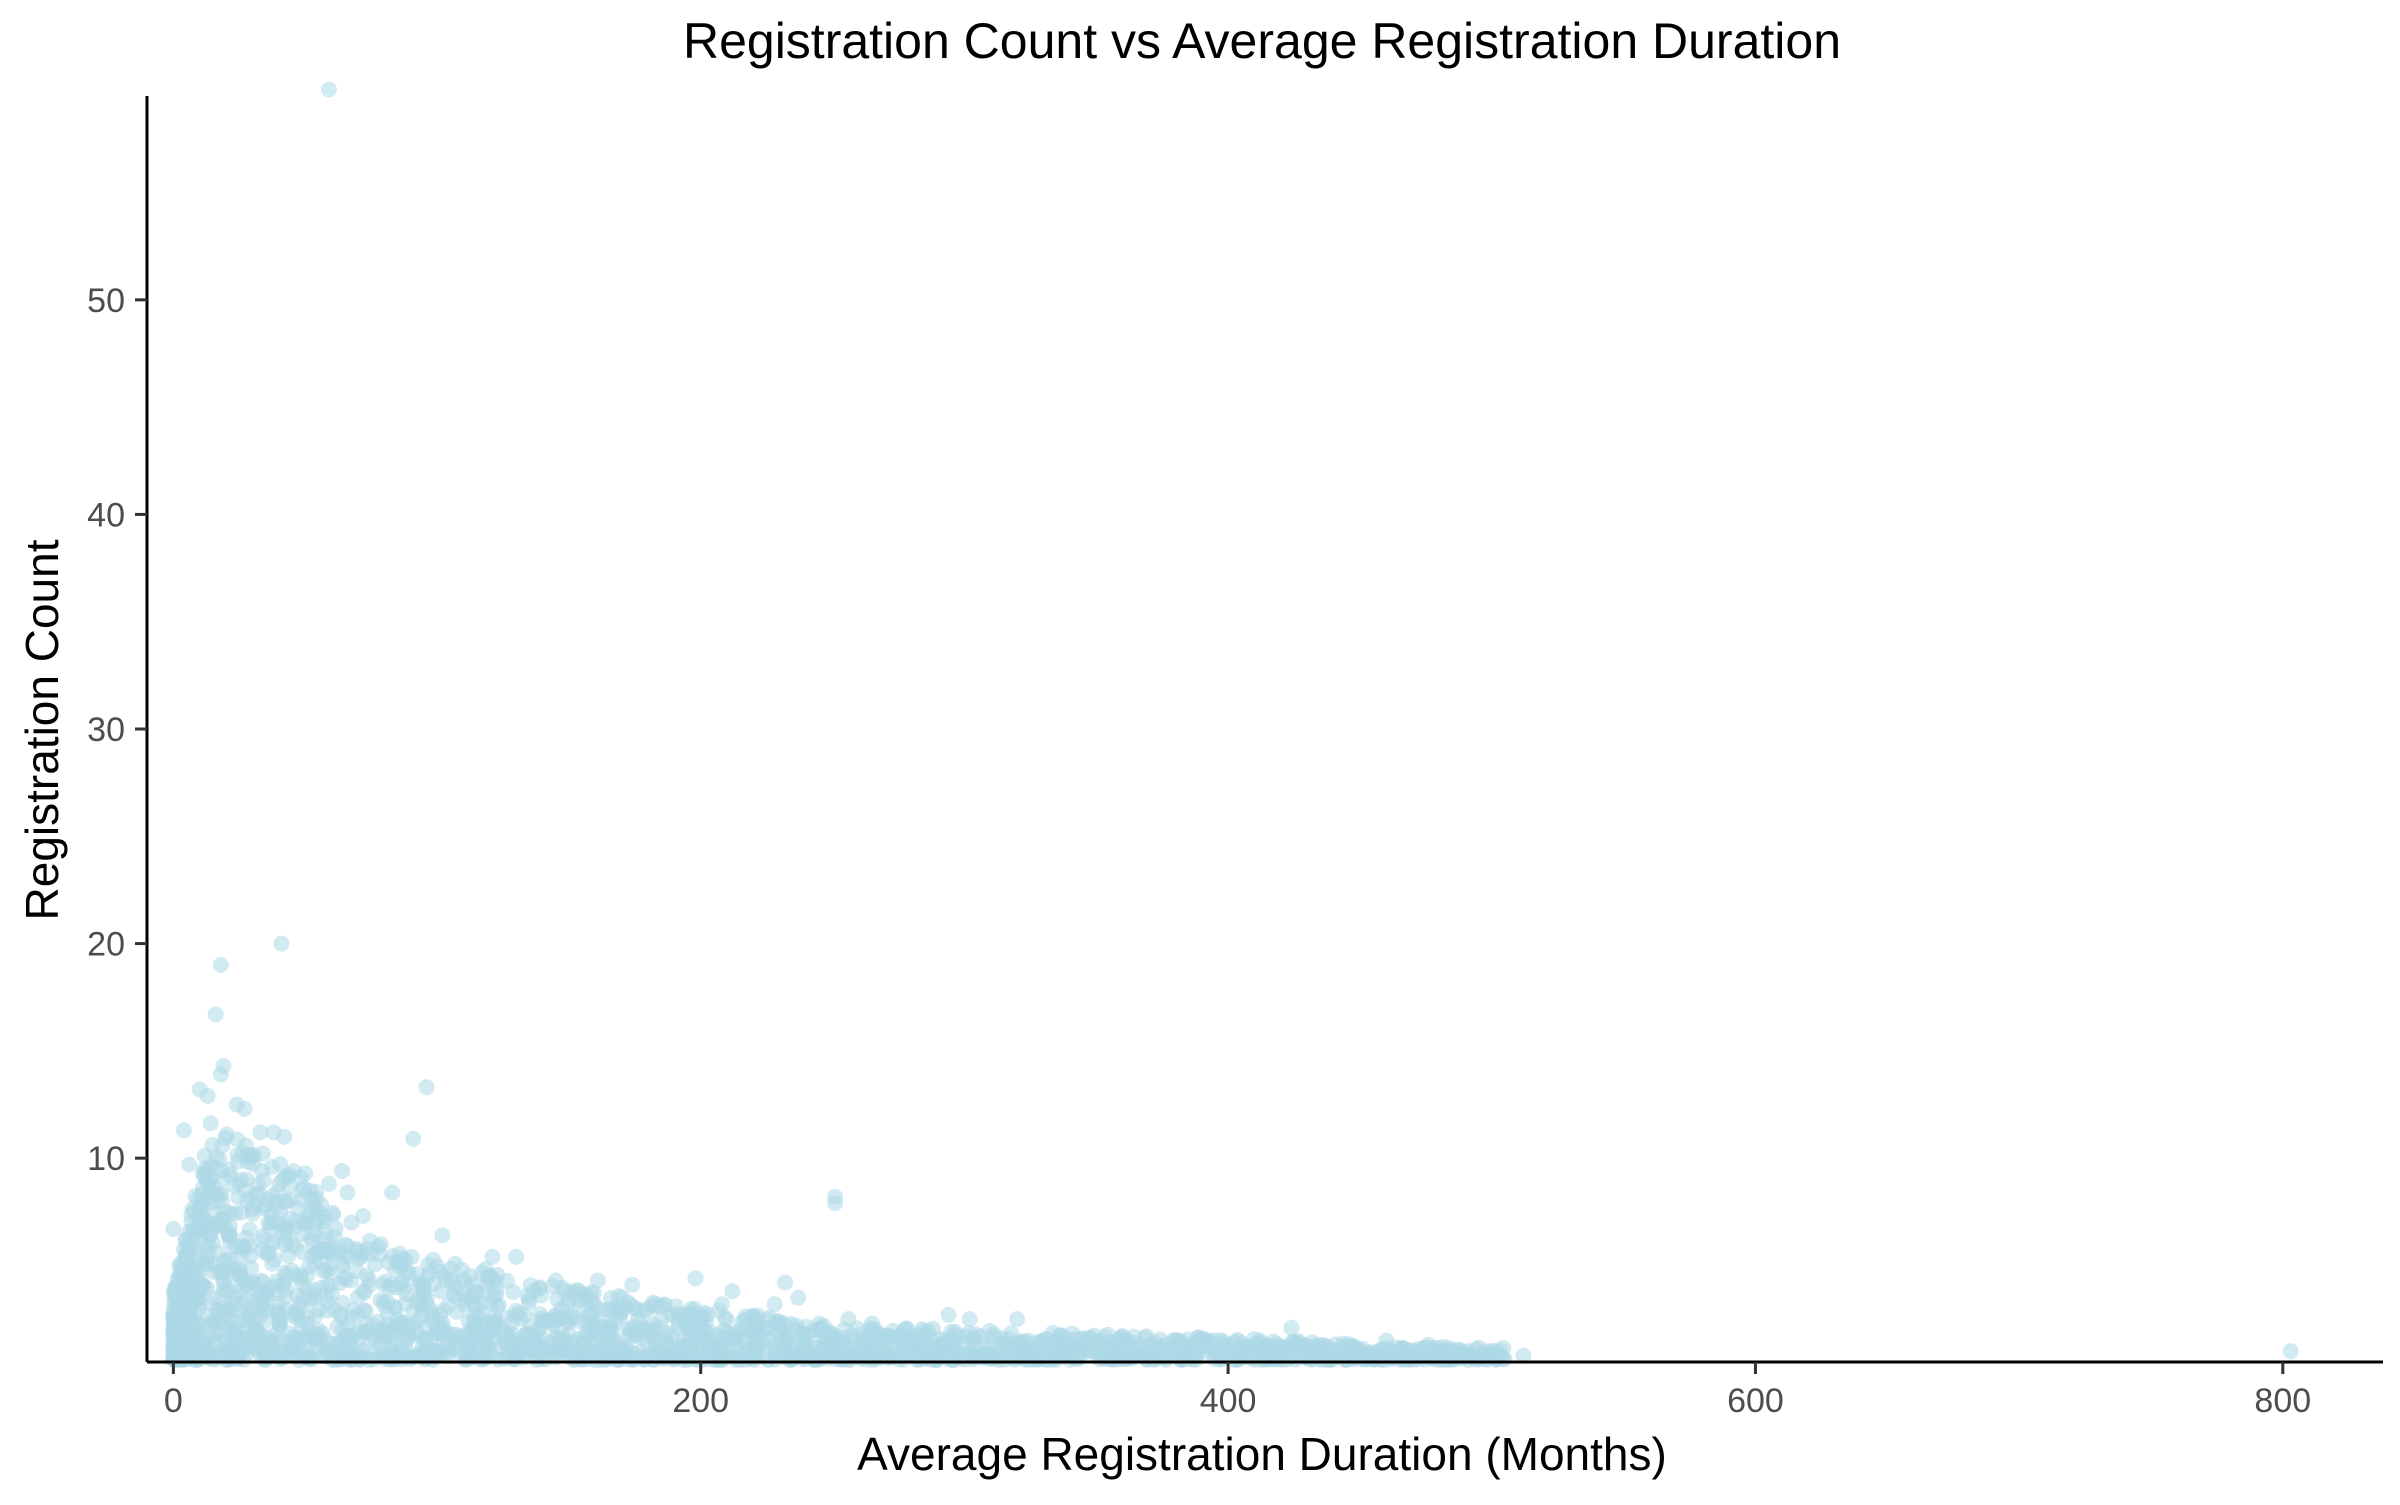  I want to click on y-tick-label: 50, so click(106, 301).